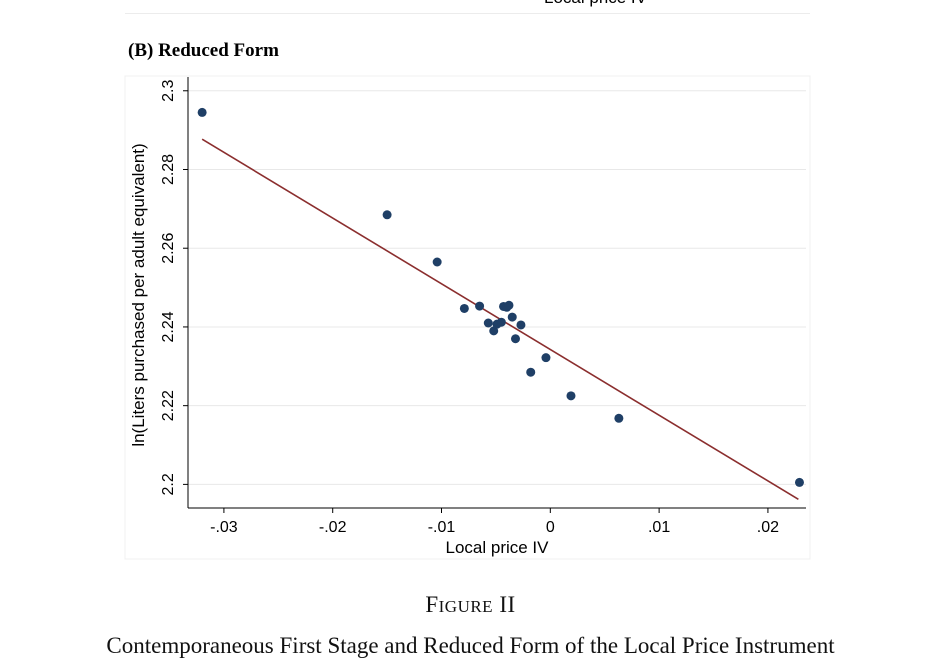 This screenshot has width=941, height=672. What do you see at coordinates (168, 484) in the screenshot?
I see `y-tick-label: 2.2` at bounding box center [168, 484].